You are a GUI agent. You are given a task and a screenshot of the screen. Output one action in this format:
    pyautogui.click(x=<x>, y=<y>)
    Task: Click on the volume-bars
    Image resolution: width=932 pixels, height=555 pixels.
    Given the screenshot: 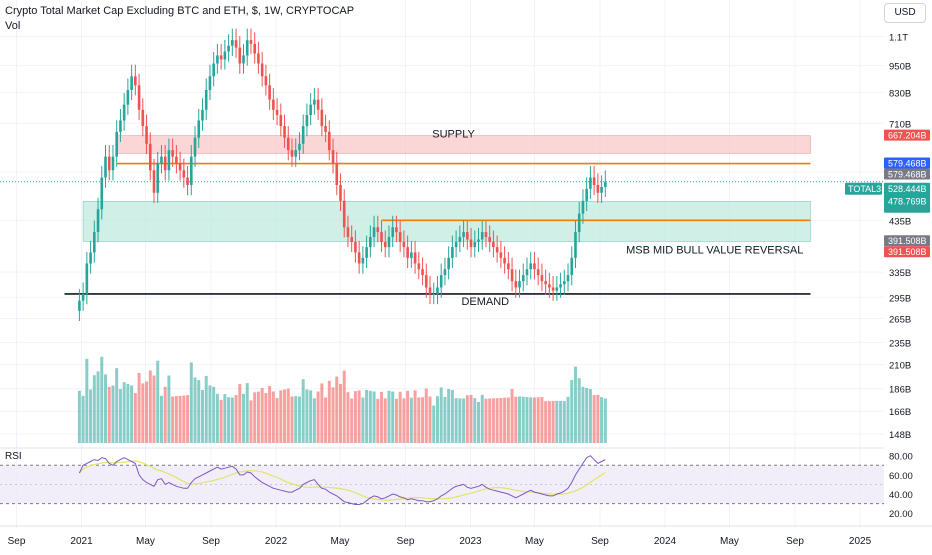 What is the action you would take?
    pyautogui.click(x=342, y=399)
    